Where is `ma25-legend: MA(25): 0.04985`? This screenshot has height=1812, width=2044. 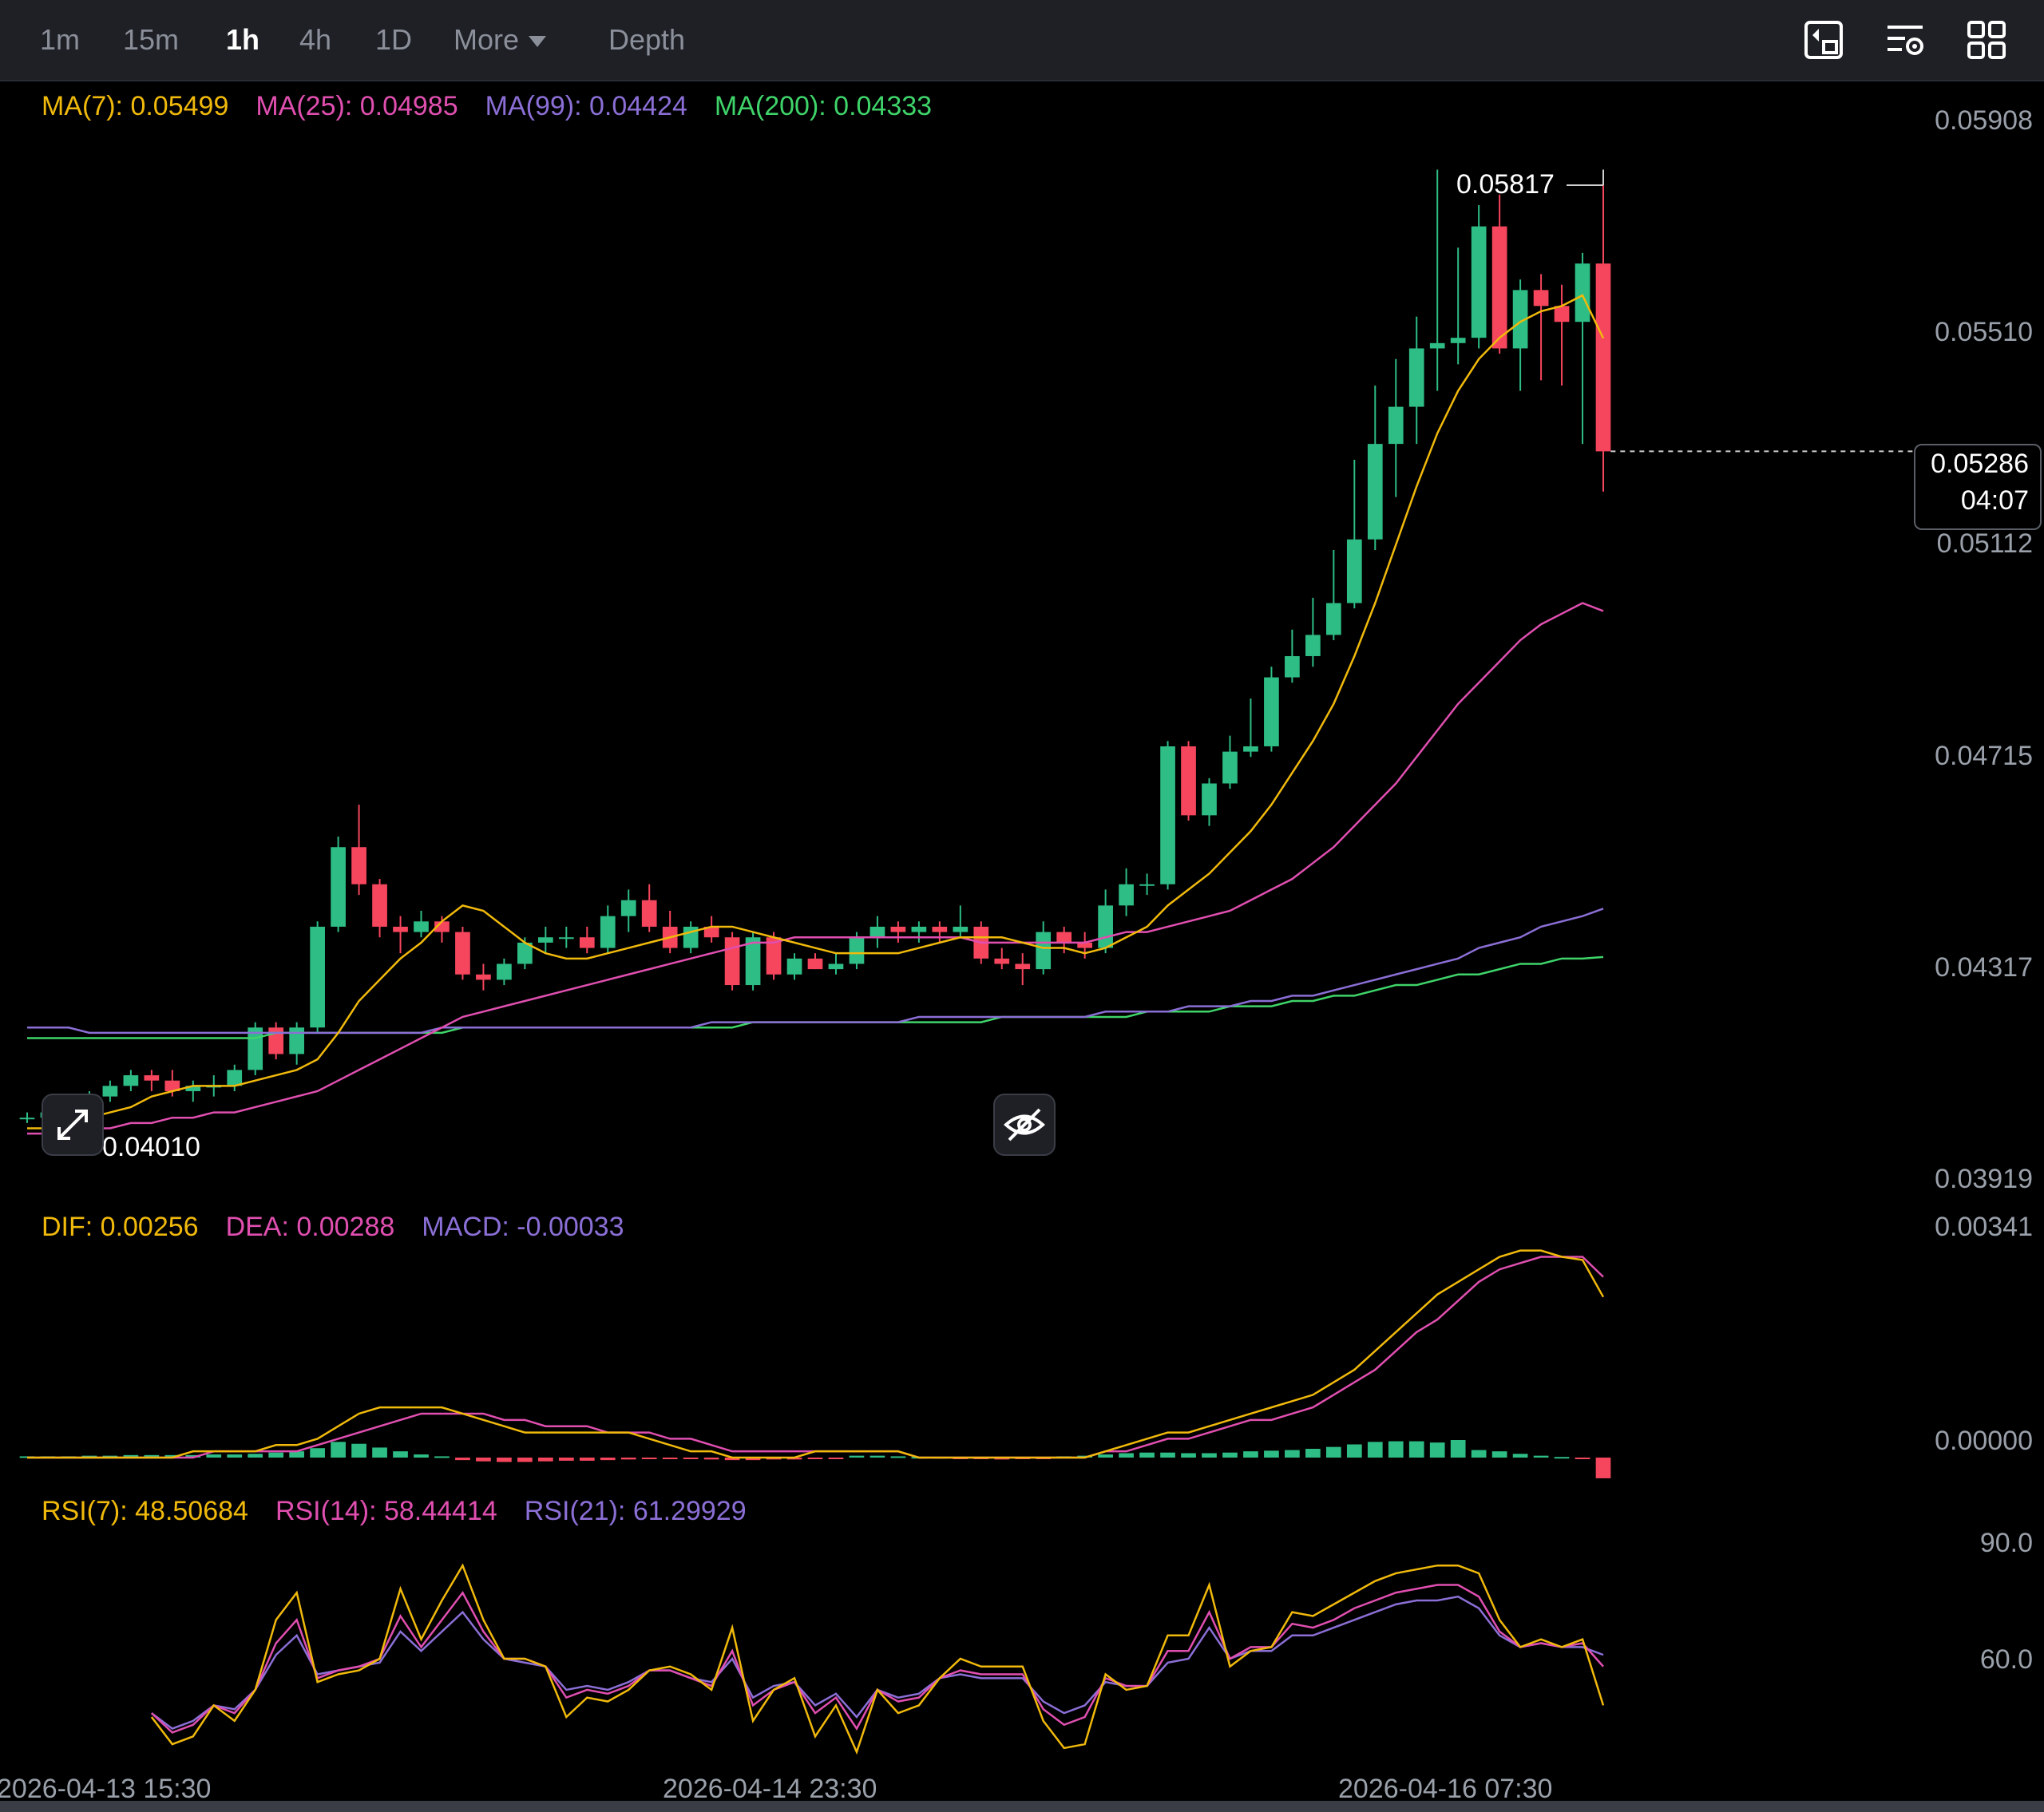
ma25-legend: MA(25): 0.04985 is located at coordinates (357, 106).